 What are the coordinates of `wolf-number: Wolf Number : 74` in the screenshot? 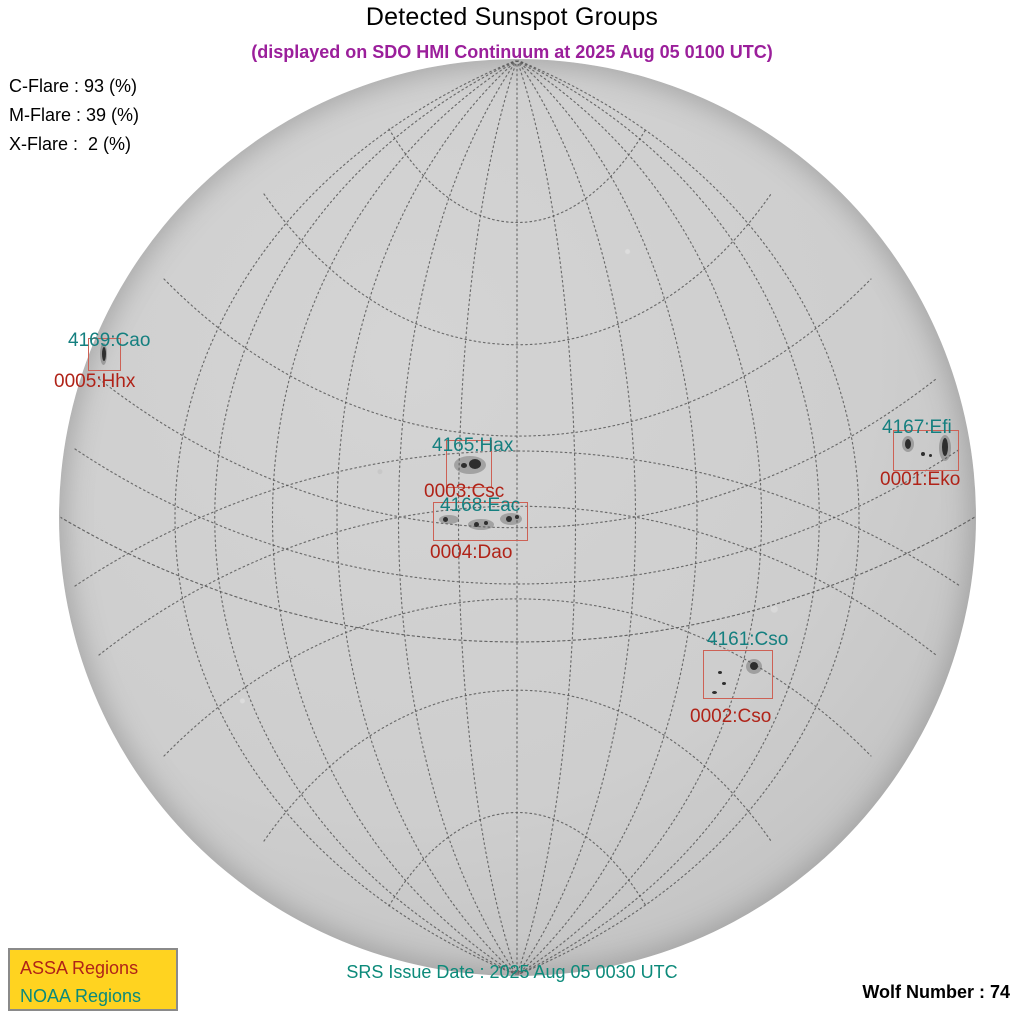 It's located at (936, 992).